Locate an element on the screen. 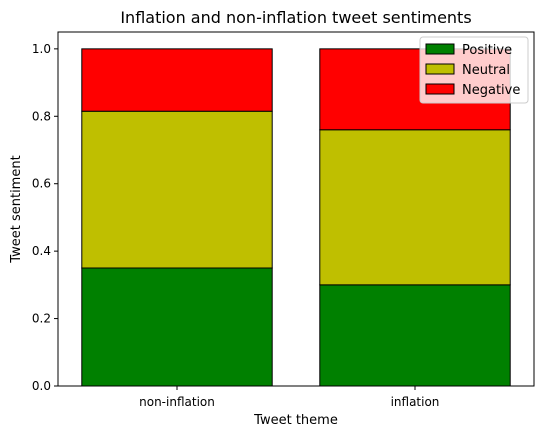  x-tick-label: inflation is located at coordinates (415, 402).